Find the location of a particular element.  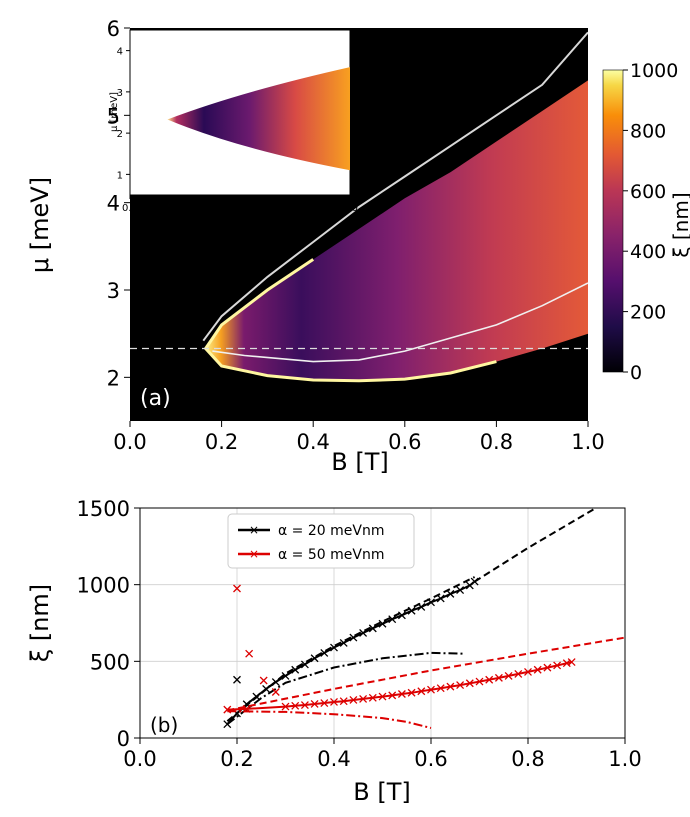

legend-label-black: α = 20 meVnm is located at coordinates (331, 531).